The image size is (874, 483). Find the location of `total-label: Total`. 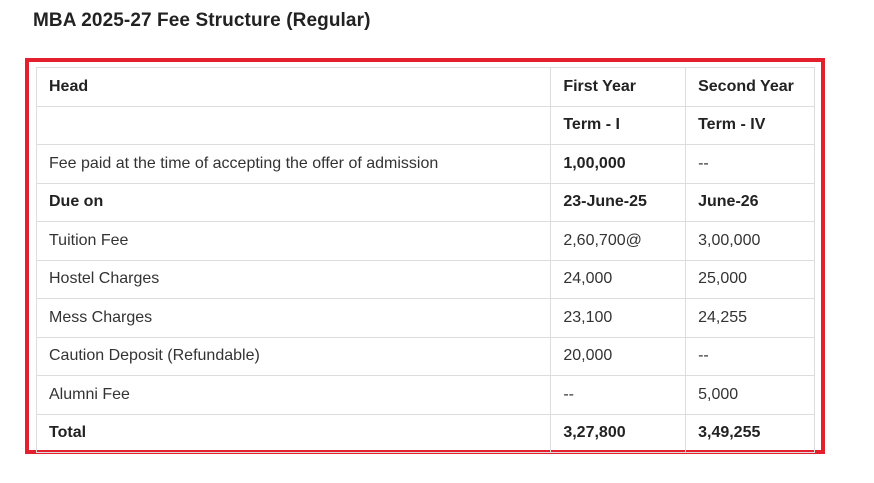

total-label: Total is located at coordinates (293, 433).